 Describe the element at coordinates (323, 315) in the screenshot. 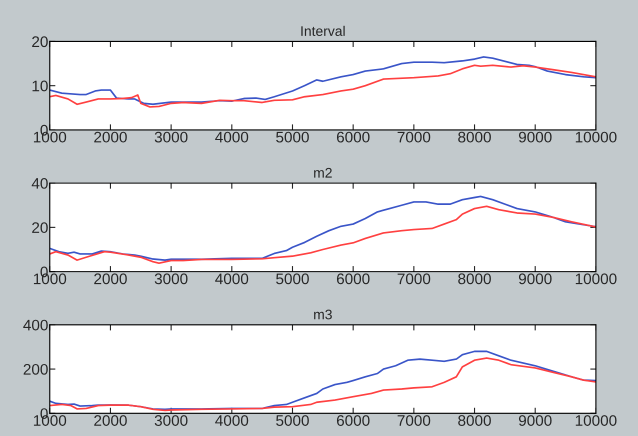

I see `chart-title: m3` at that location.